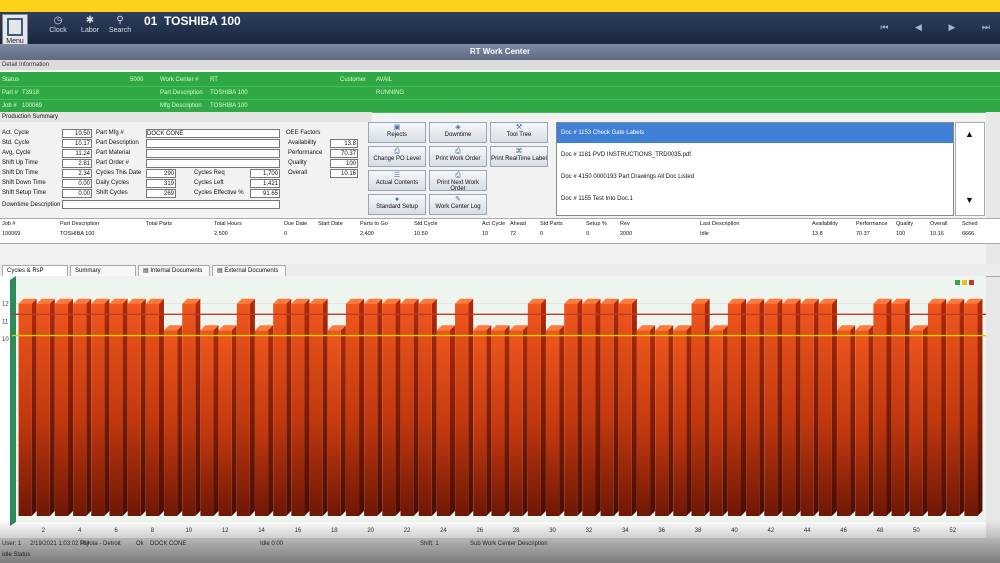 This screenshot has width=1000, height=563. Describe the element at coordinates (147, 271) in the screenshot. I see `doc-icon: ▤` at that location.